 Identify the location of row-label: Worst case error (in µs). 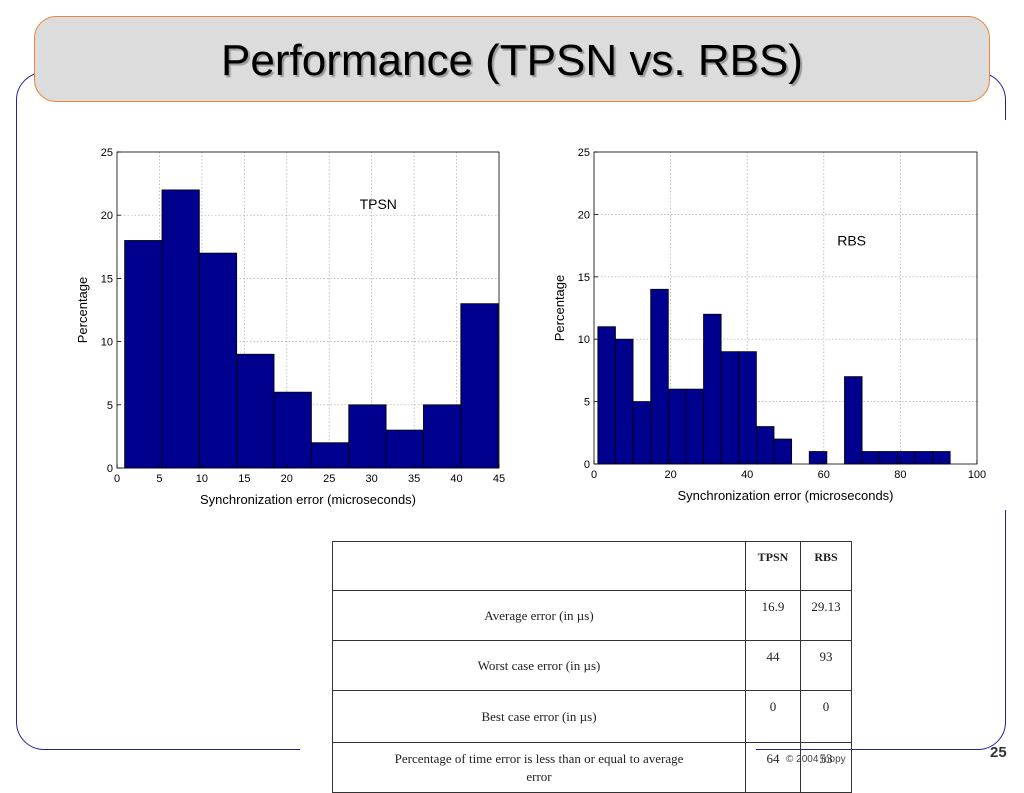
(539, 665).